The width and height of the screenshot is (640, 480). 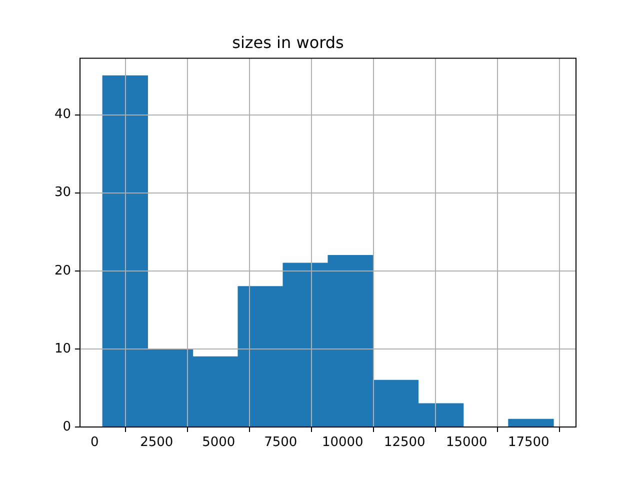 What do you see at coordinates (62, 270) in the screenshot?
I see `y-tick-label: 20` at bounding box center [62, 270].